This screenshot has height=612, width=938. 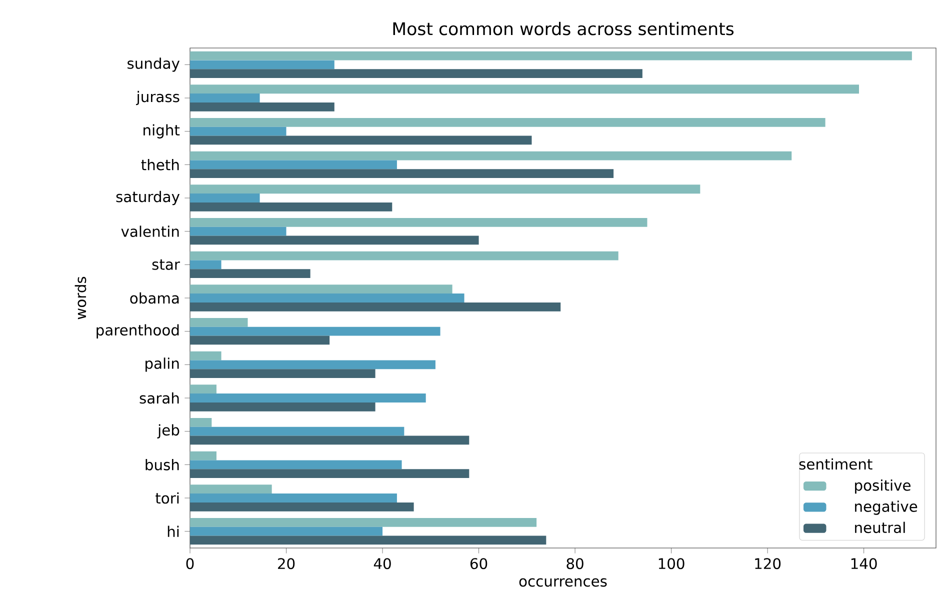 What do you see at coordinates (162, 365) in the screenshot?
I see `y-tick-label: palin` at bounding box center [162, 365].